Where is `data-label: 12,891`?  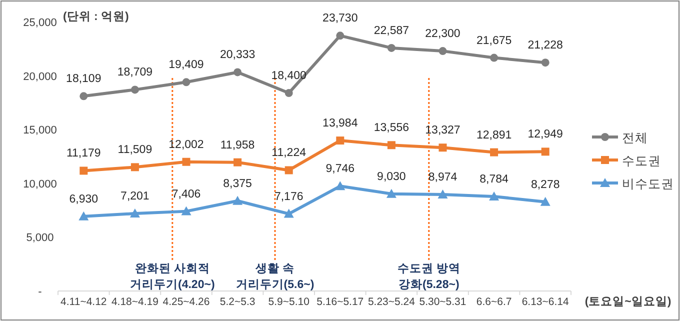 data-label: 12,891 is located at coordinates (494, 135).